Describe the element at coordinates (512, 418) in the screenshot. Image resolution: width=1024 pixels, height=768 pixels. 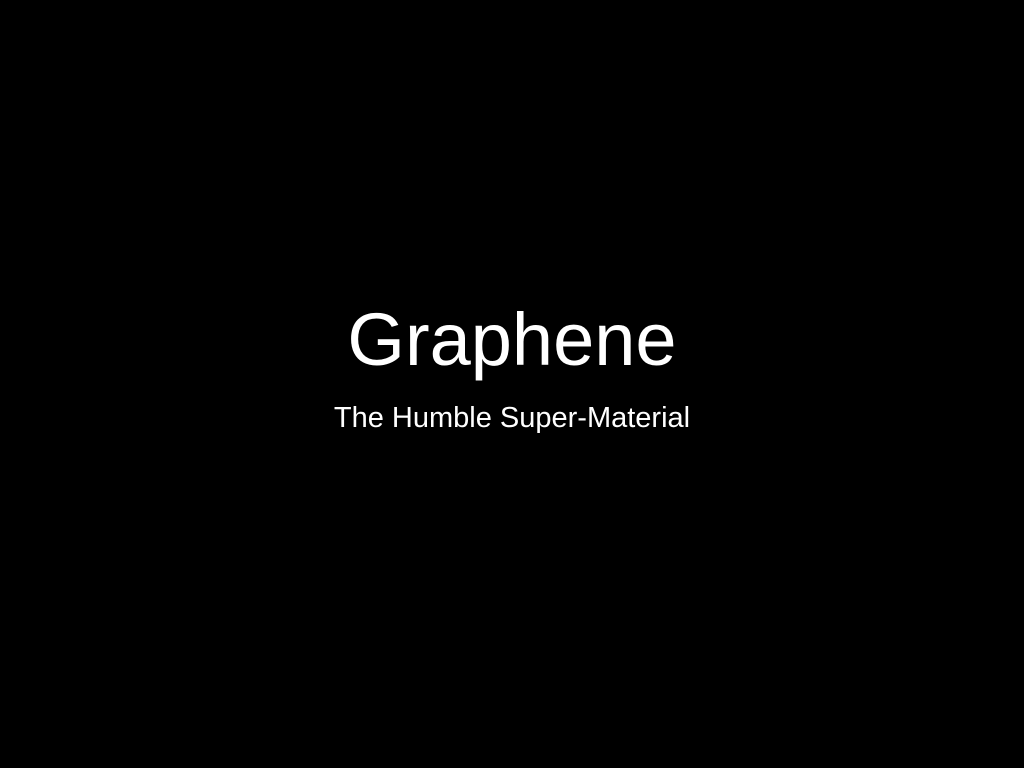
I see `slide-subtitle: The Humble Super-Material` at that location.